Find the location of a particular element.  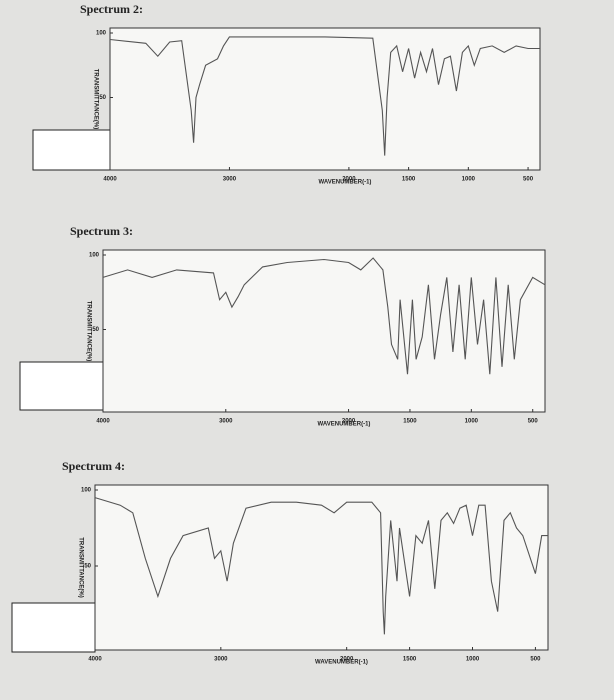

chart-title: Spectrum 2: is located at coordinates (111, 9).